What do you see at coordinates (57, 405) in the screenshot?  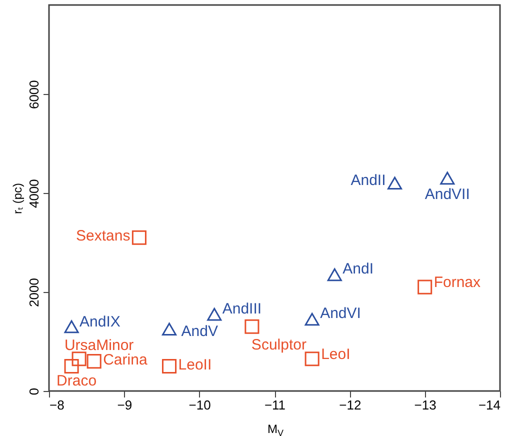 I see `x-tick-label: −8` at bounding box center [57, 405].